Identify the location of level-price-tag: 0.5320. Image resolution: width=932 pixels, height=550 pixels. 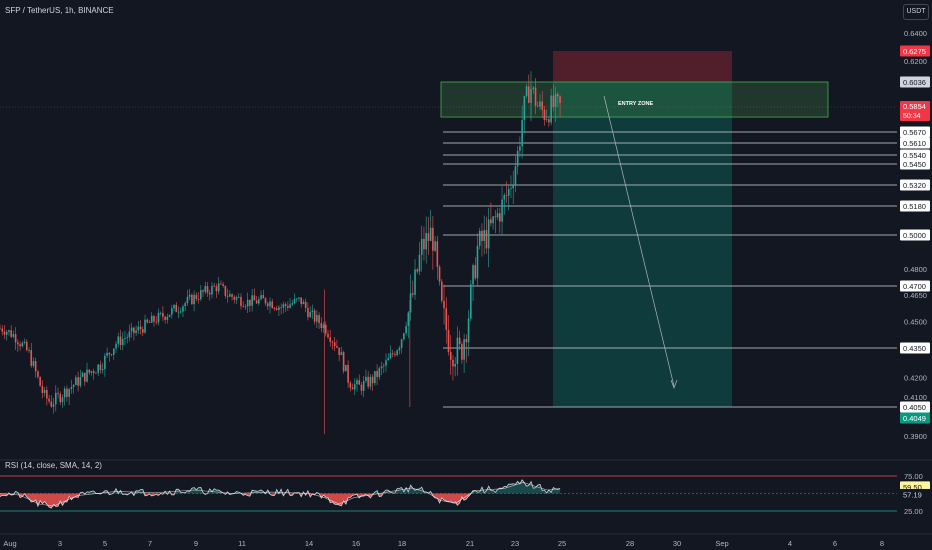
(914, 185).